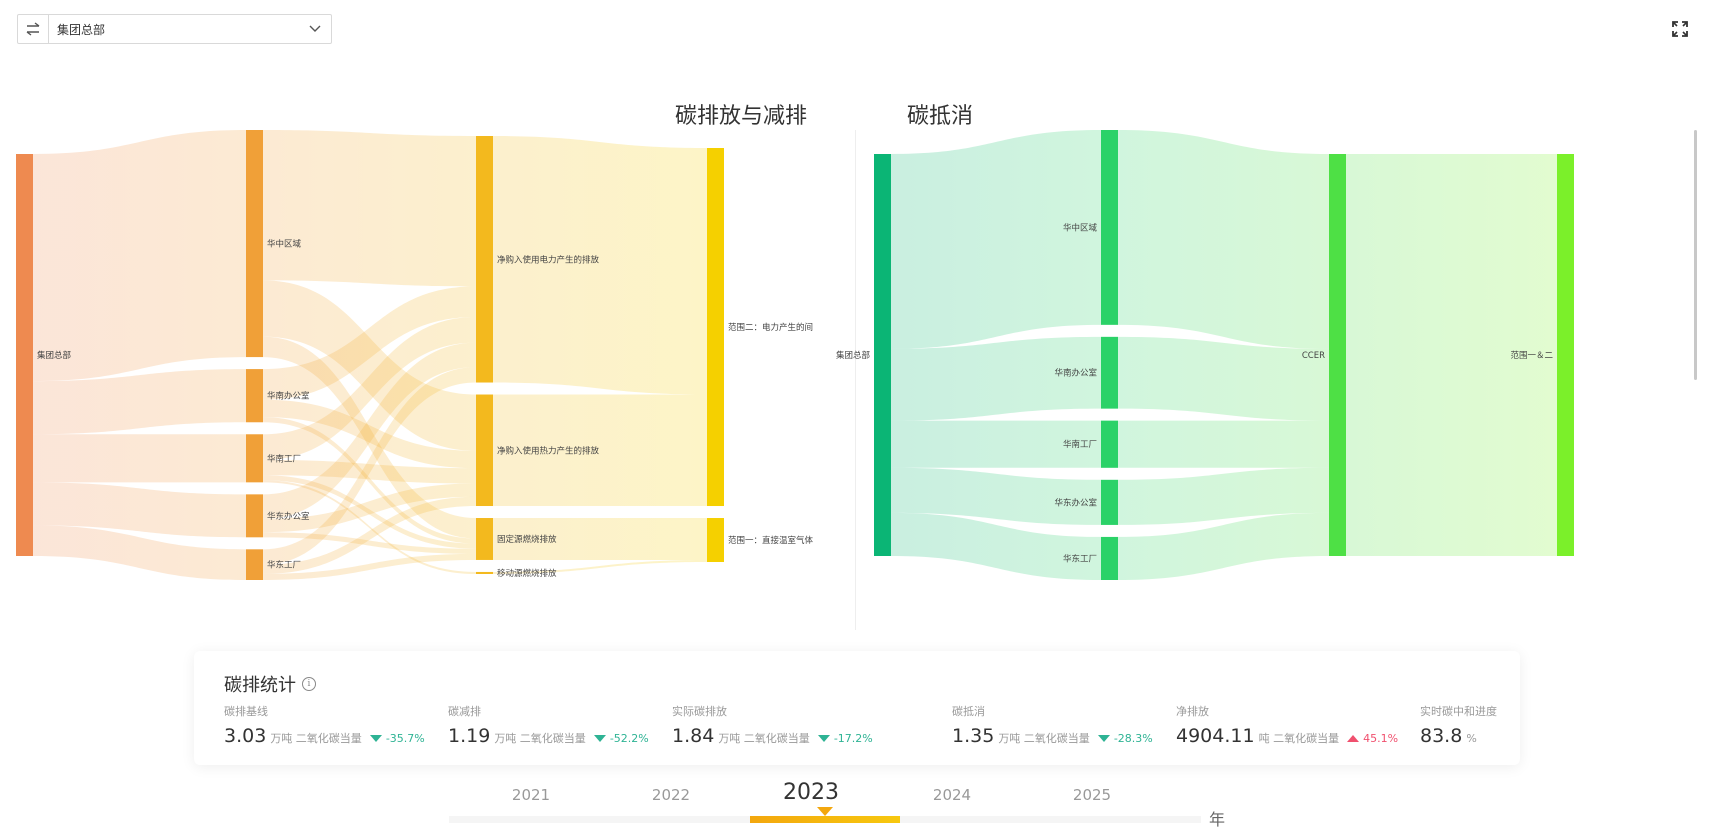 The width and height of the screenshot is (1711, 833). I want to click on stats-title: 碳排统计 i, so click(270, 684).